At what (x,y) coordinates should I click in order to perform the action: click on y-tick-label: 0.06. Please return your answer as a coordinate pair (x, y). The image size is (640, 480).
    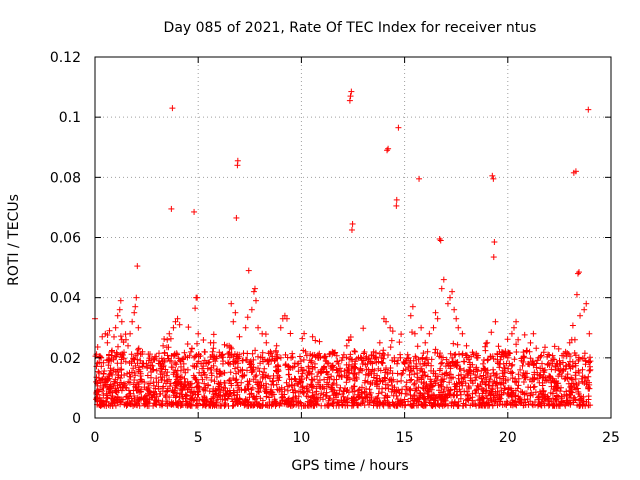
    Looking at the image, I should click on (65, 239).